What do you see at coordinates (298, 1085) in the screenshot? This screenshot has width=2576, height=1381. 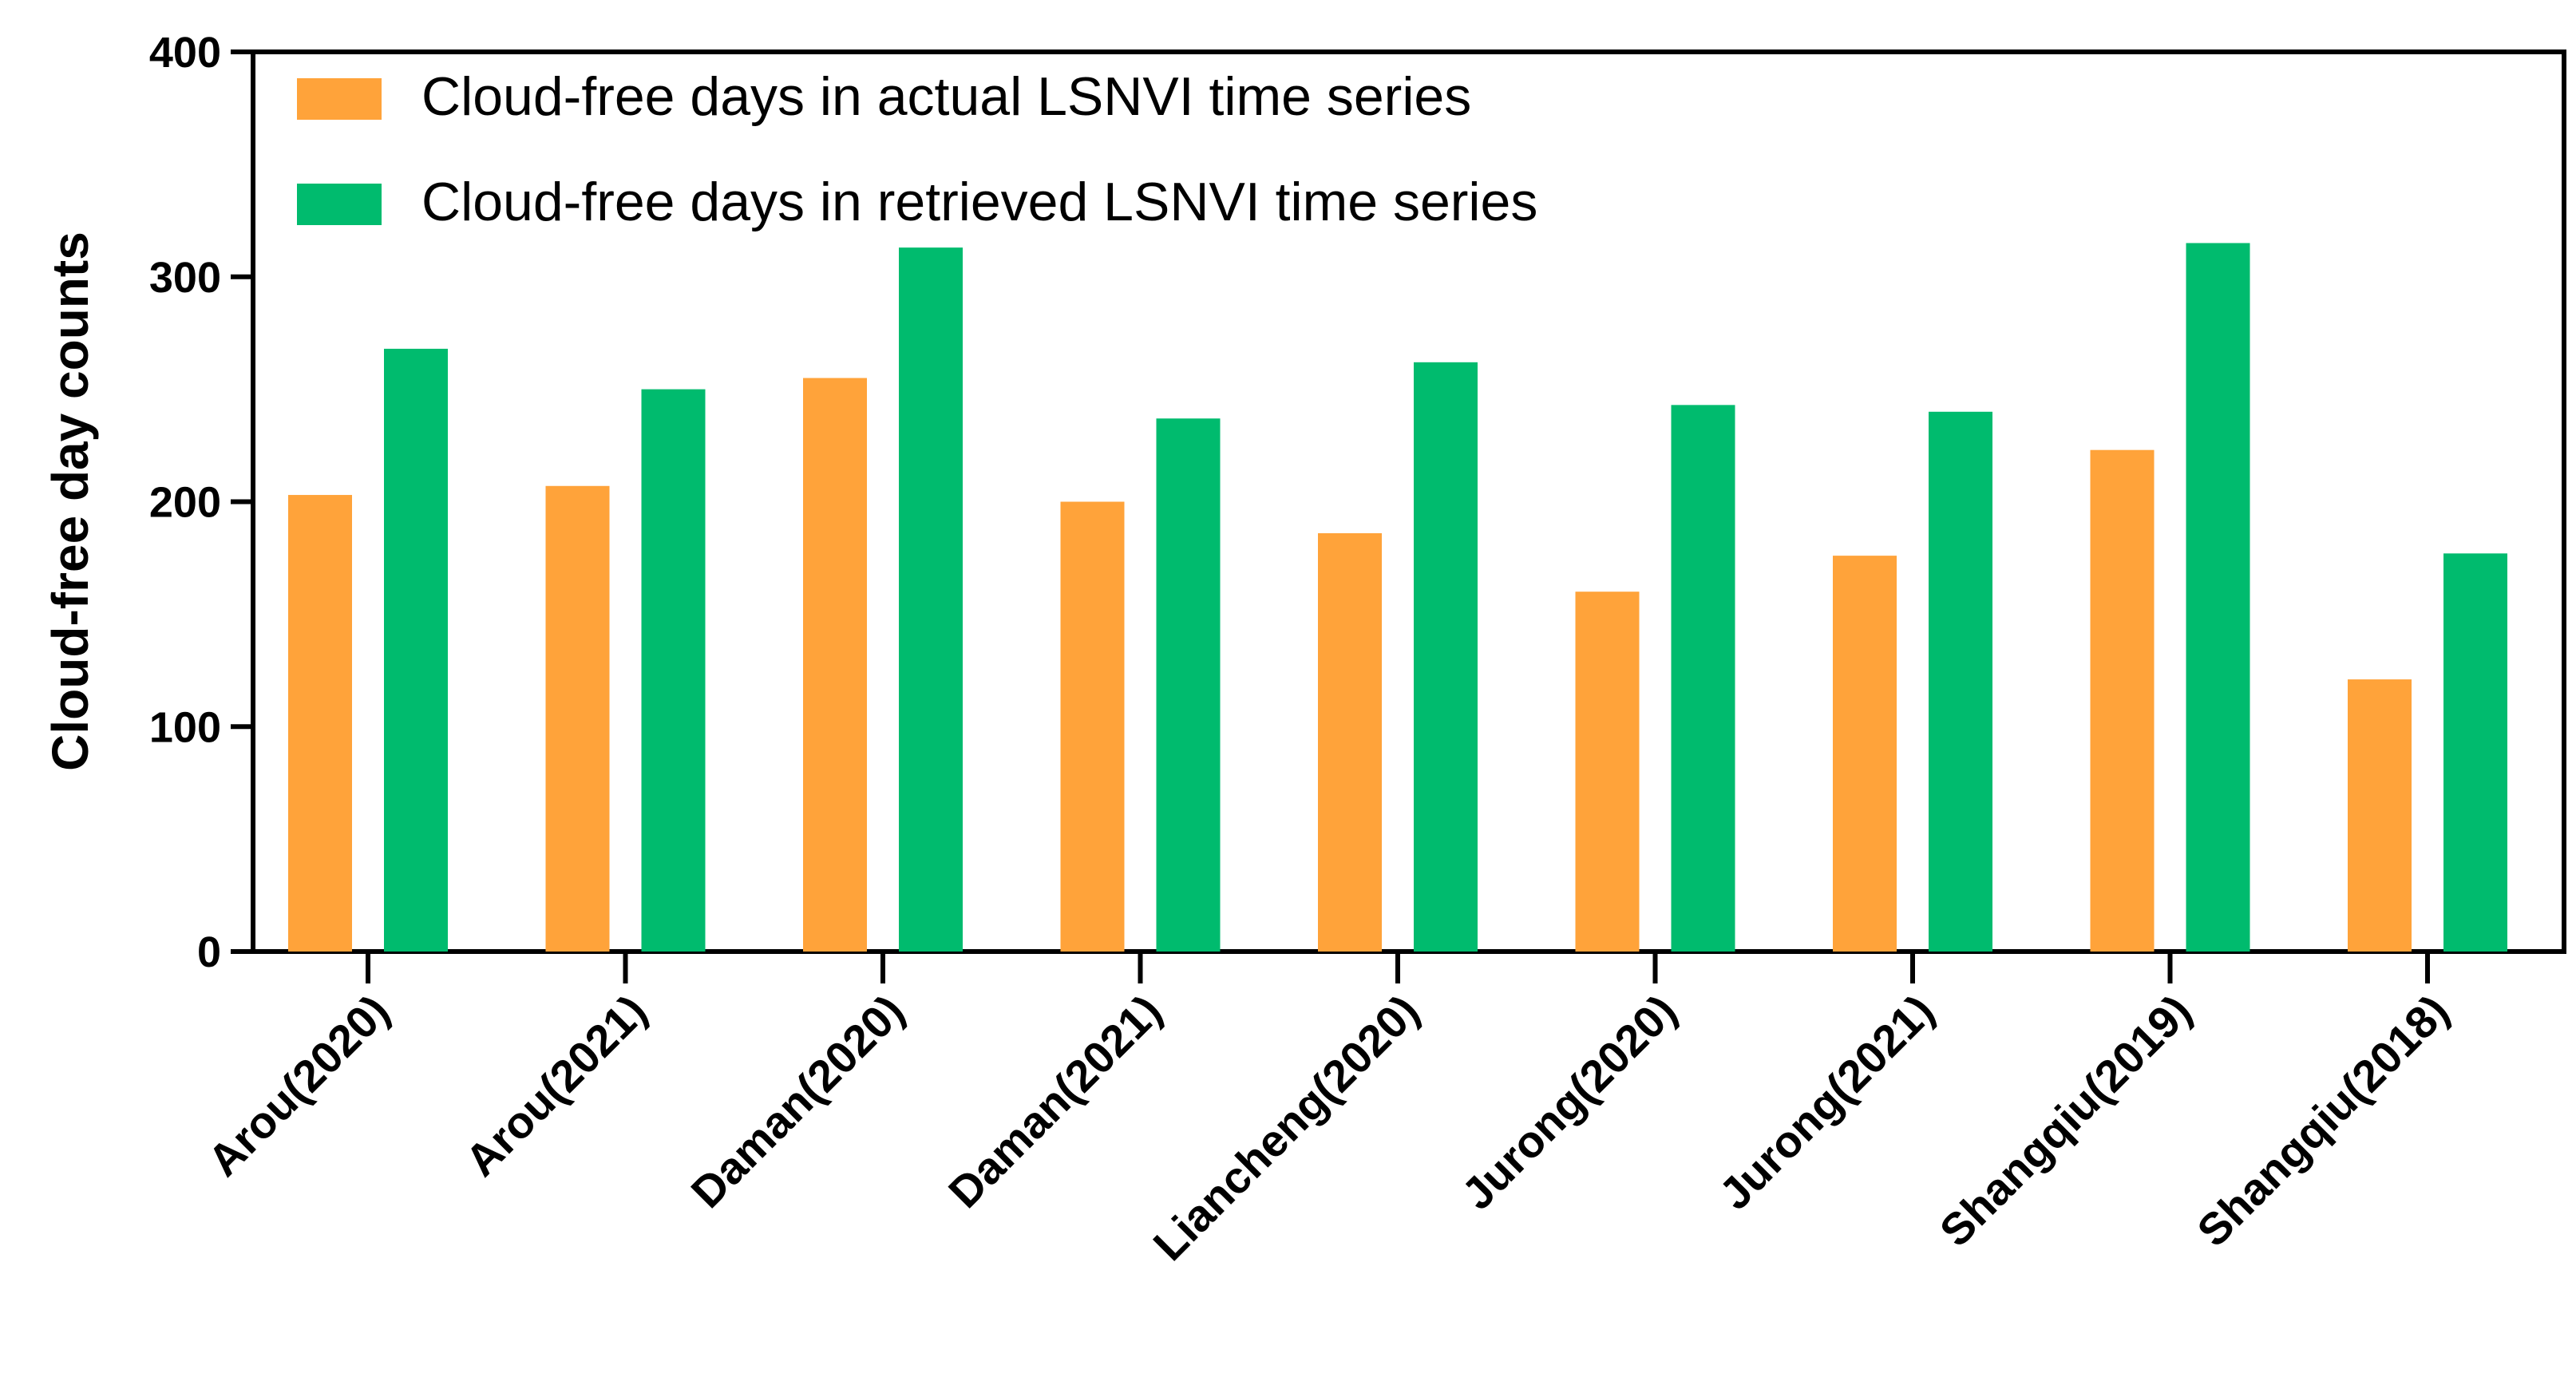 I see `x-tick-label: Arou(2020)` at bounding box center [298, 1085].